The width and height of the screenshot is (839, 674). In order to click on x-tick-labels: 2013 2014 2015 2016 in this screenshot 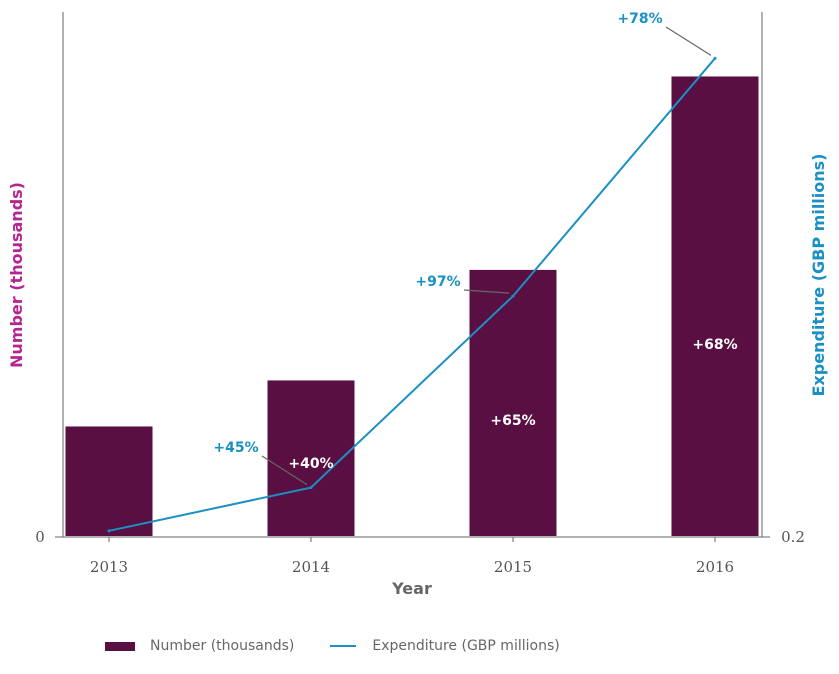, I will do `click(412, 556)`.